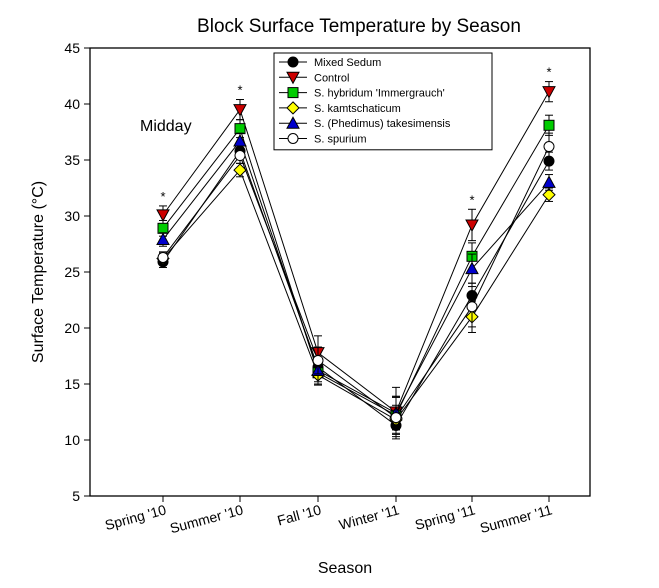 This screenshot has height=588, width=659. I want to click on y-tick-label: 25, so click(72, 272).